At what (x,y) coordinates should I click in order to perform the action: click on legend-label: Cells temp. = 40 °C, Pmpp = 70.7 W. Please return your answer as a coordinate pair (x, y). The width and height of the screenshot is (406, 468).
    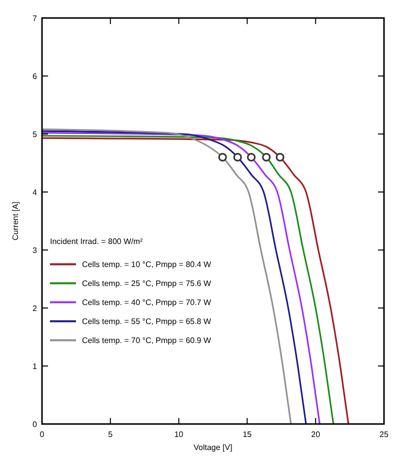
    Looking at the image, I should click on (147, 303).